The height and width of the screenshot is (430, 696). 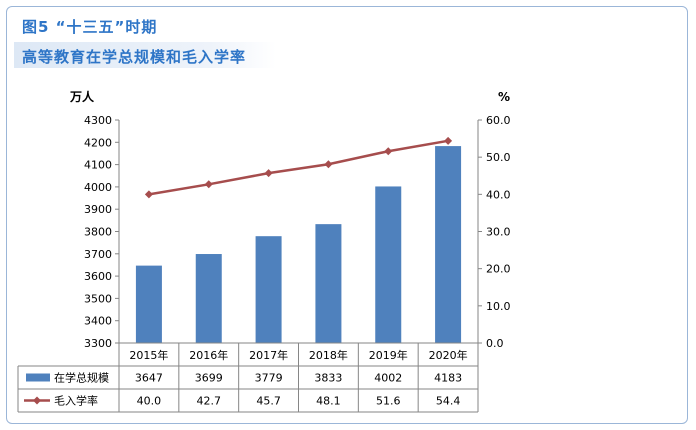 What do you see at coordinates (448, 378) in the screenshot?
I see `table-cell: 4183` at bounding box center [448, 378].